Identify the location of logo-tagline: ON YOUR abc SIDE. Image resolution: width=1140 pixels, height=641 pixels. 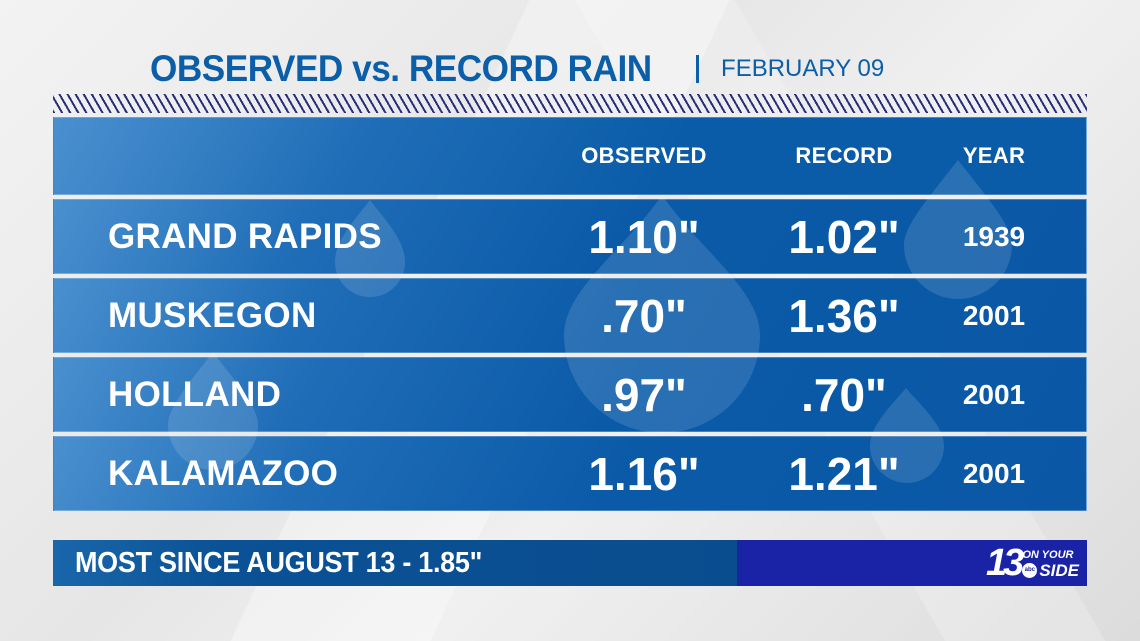
(1050, 563).